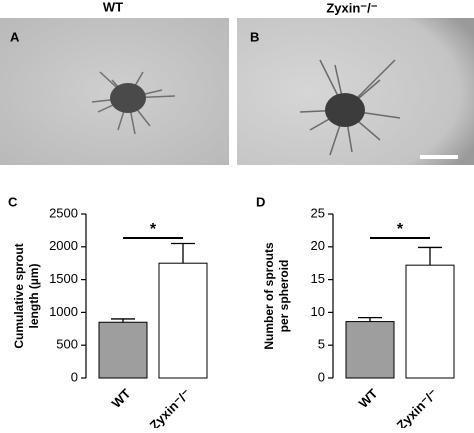 Image resolution: width=474 pixels, height=433 pixels. I want to click on y-tick-label: 25, so click(318, 212).